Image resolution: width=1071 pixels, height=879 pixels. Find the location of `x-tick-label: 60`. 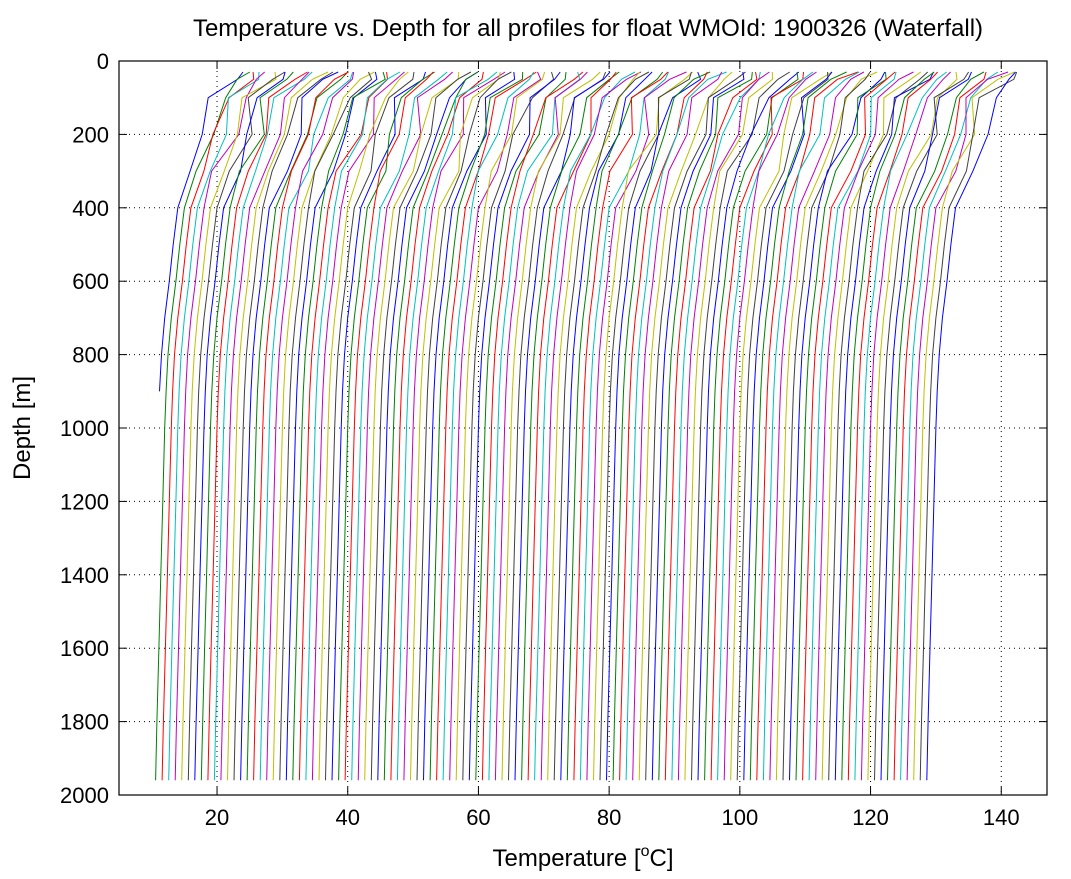

x-tick-label: 60 is located at coordinates (478, 817).